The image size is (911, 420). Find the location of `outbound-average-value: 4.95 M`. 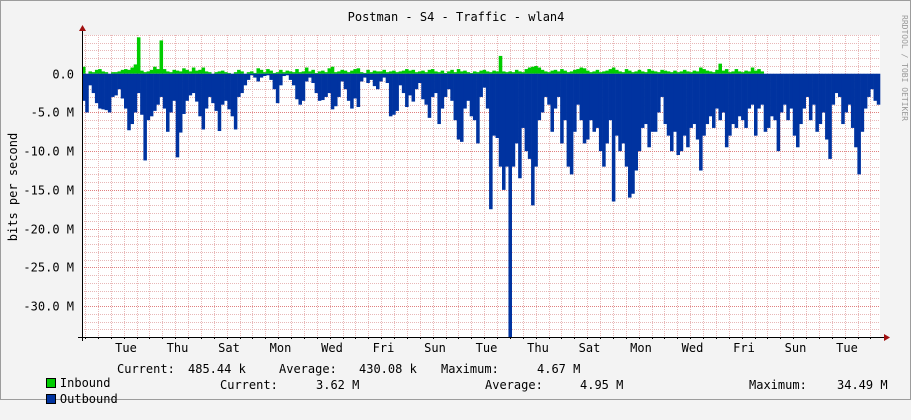

outbound-average-value: 4.95 M is located at coordinates (602, 385).